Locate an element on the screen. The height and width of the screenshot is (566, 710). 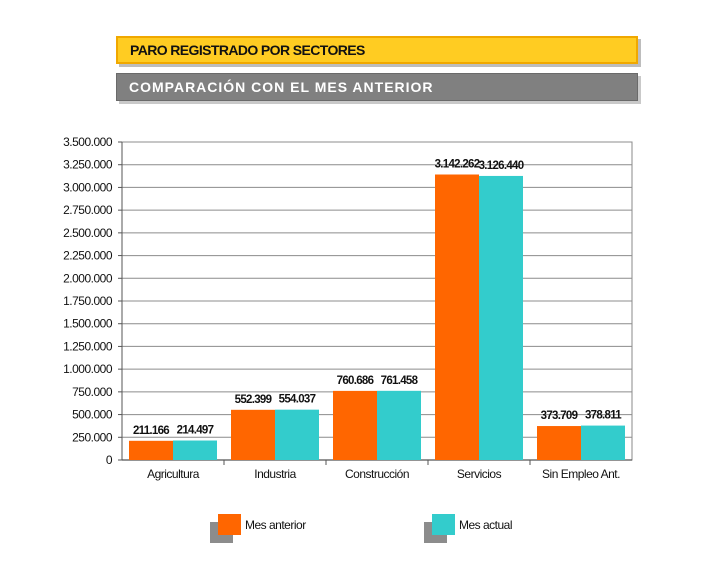
y-tick-label: 250.000 is located at coordinates (92, 437).